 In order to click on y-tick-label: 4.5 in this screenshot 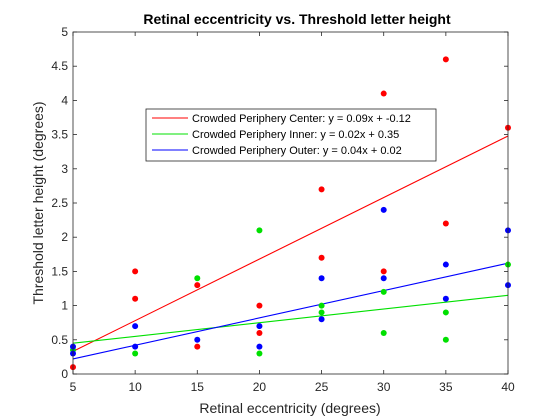, I will do `click(59, 66)`.